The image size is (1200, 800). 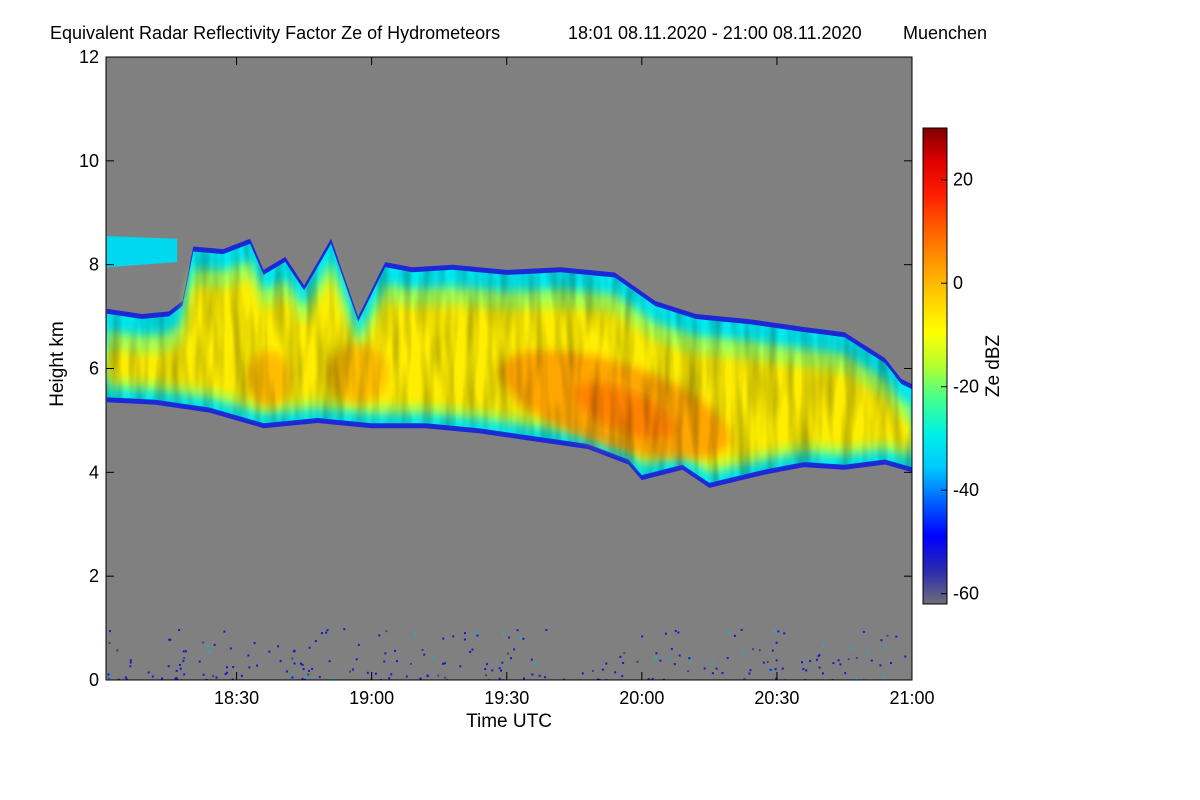 What do you see at coordinates (935, 366) in the screenshot?
I see `colorbar-scale` at bounding box center [935, 366].